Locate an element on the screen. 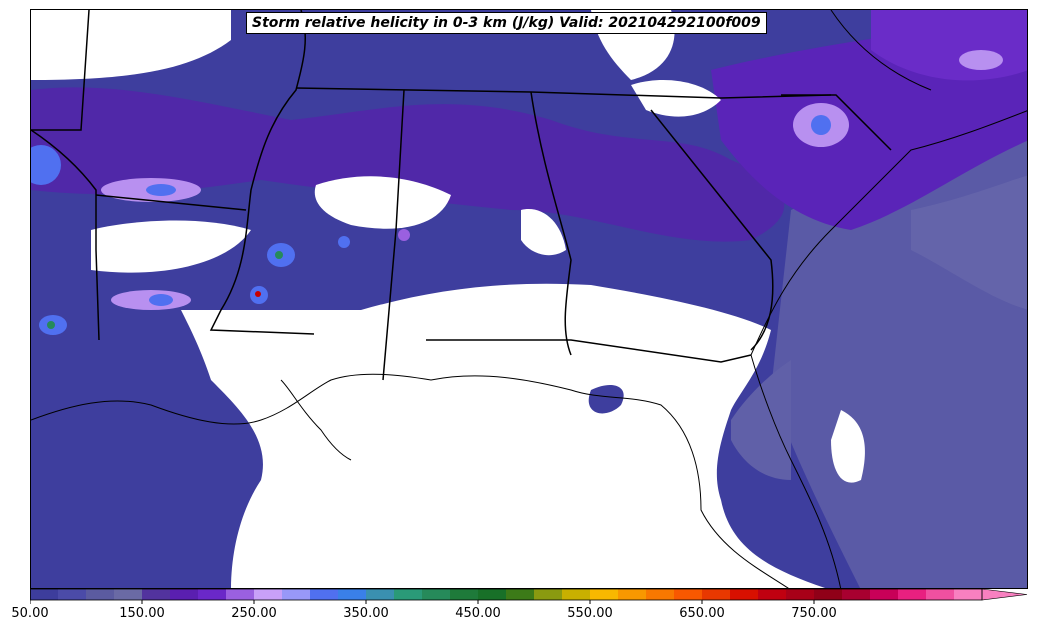  colorbar-extend-arrow is located at coordinates (1004, 594).